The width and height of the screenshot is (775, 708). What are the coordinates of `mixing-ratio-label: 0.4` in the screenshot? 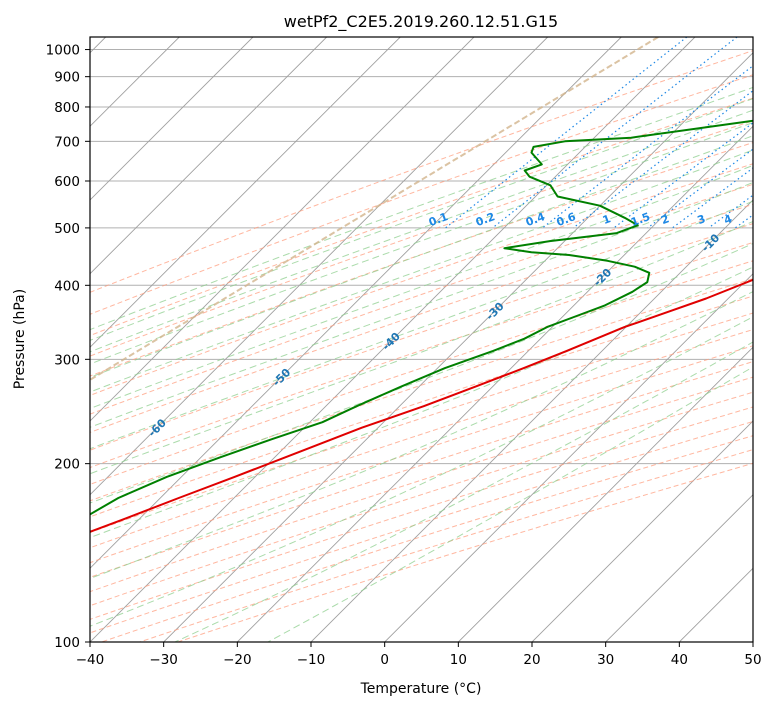 It's located at (535, 219).